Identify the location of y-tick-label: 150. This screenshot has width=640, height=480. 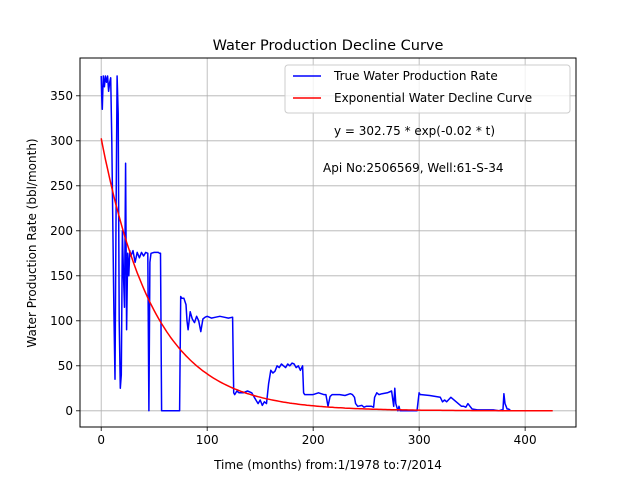
(61, 276).